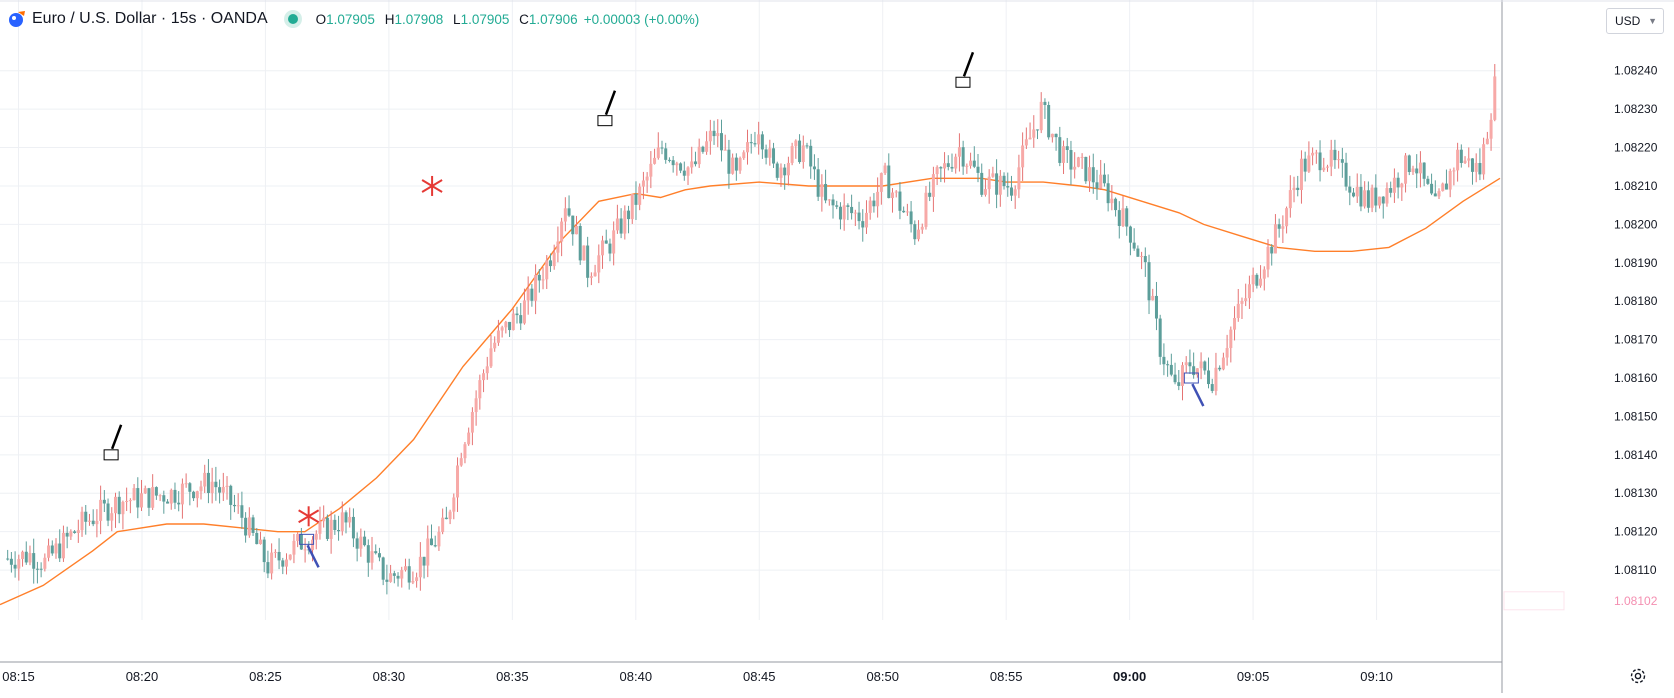 The width and height of the screenshot is (1674, 698). What do you see at coordinates (1635, 570) in the screenshot?
I see `price-tick-label: 1.08110` at bounding box center [1635, 570].